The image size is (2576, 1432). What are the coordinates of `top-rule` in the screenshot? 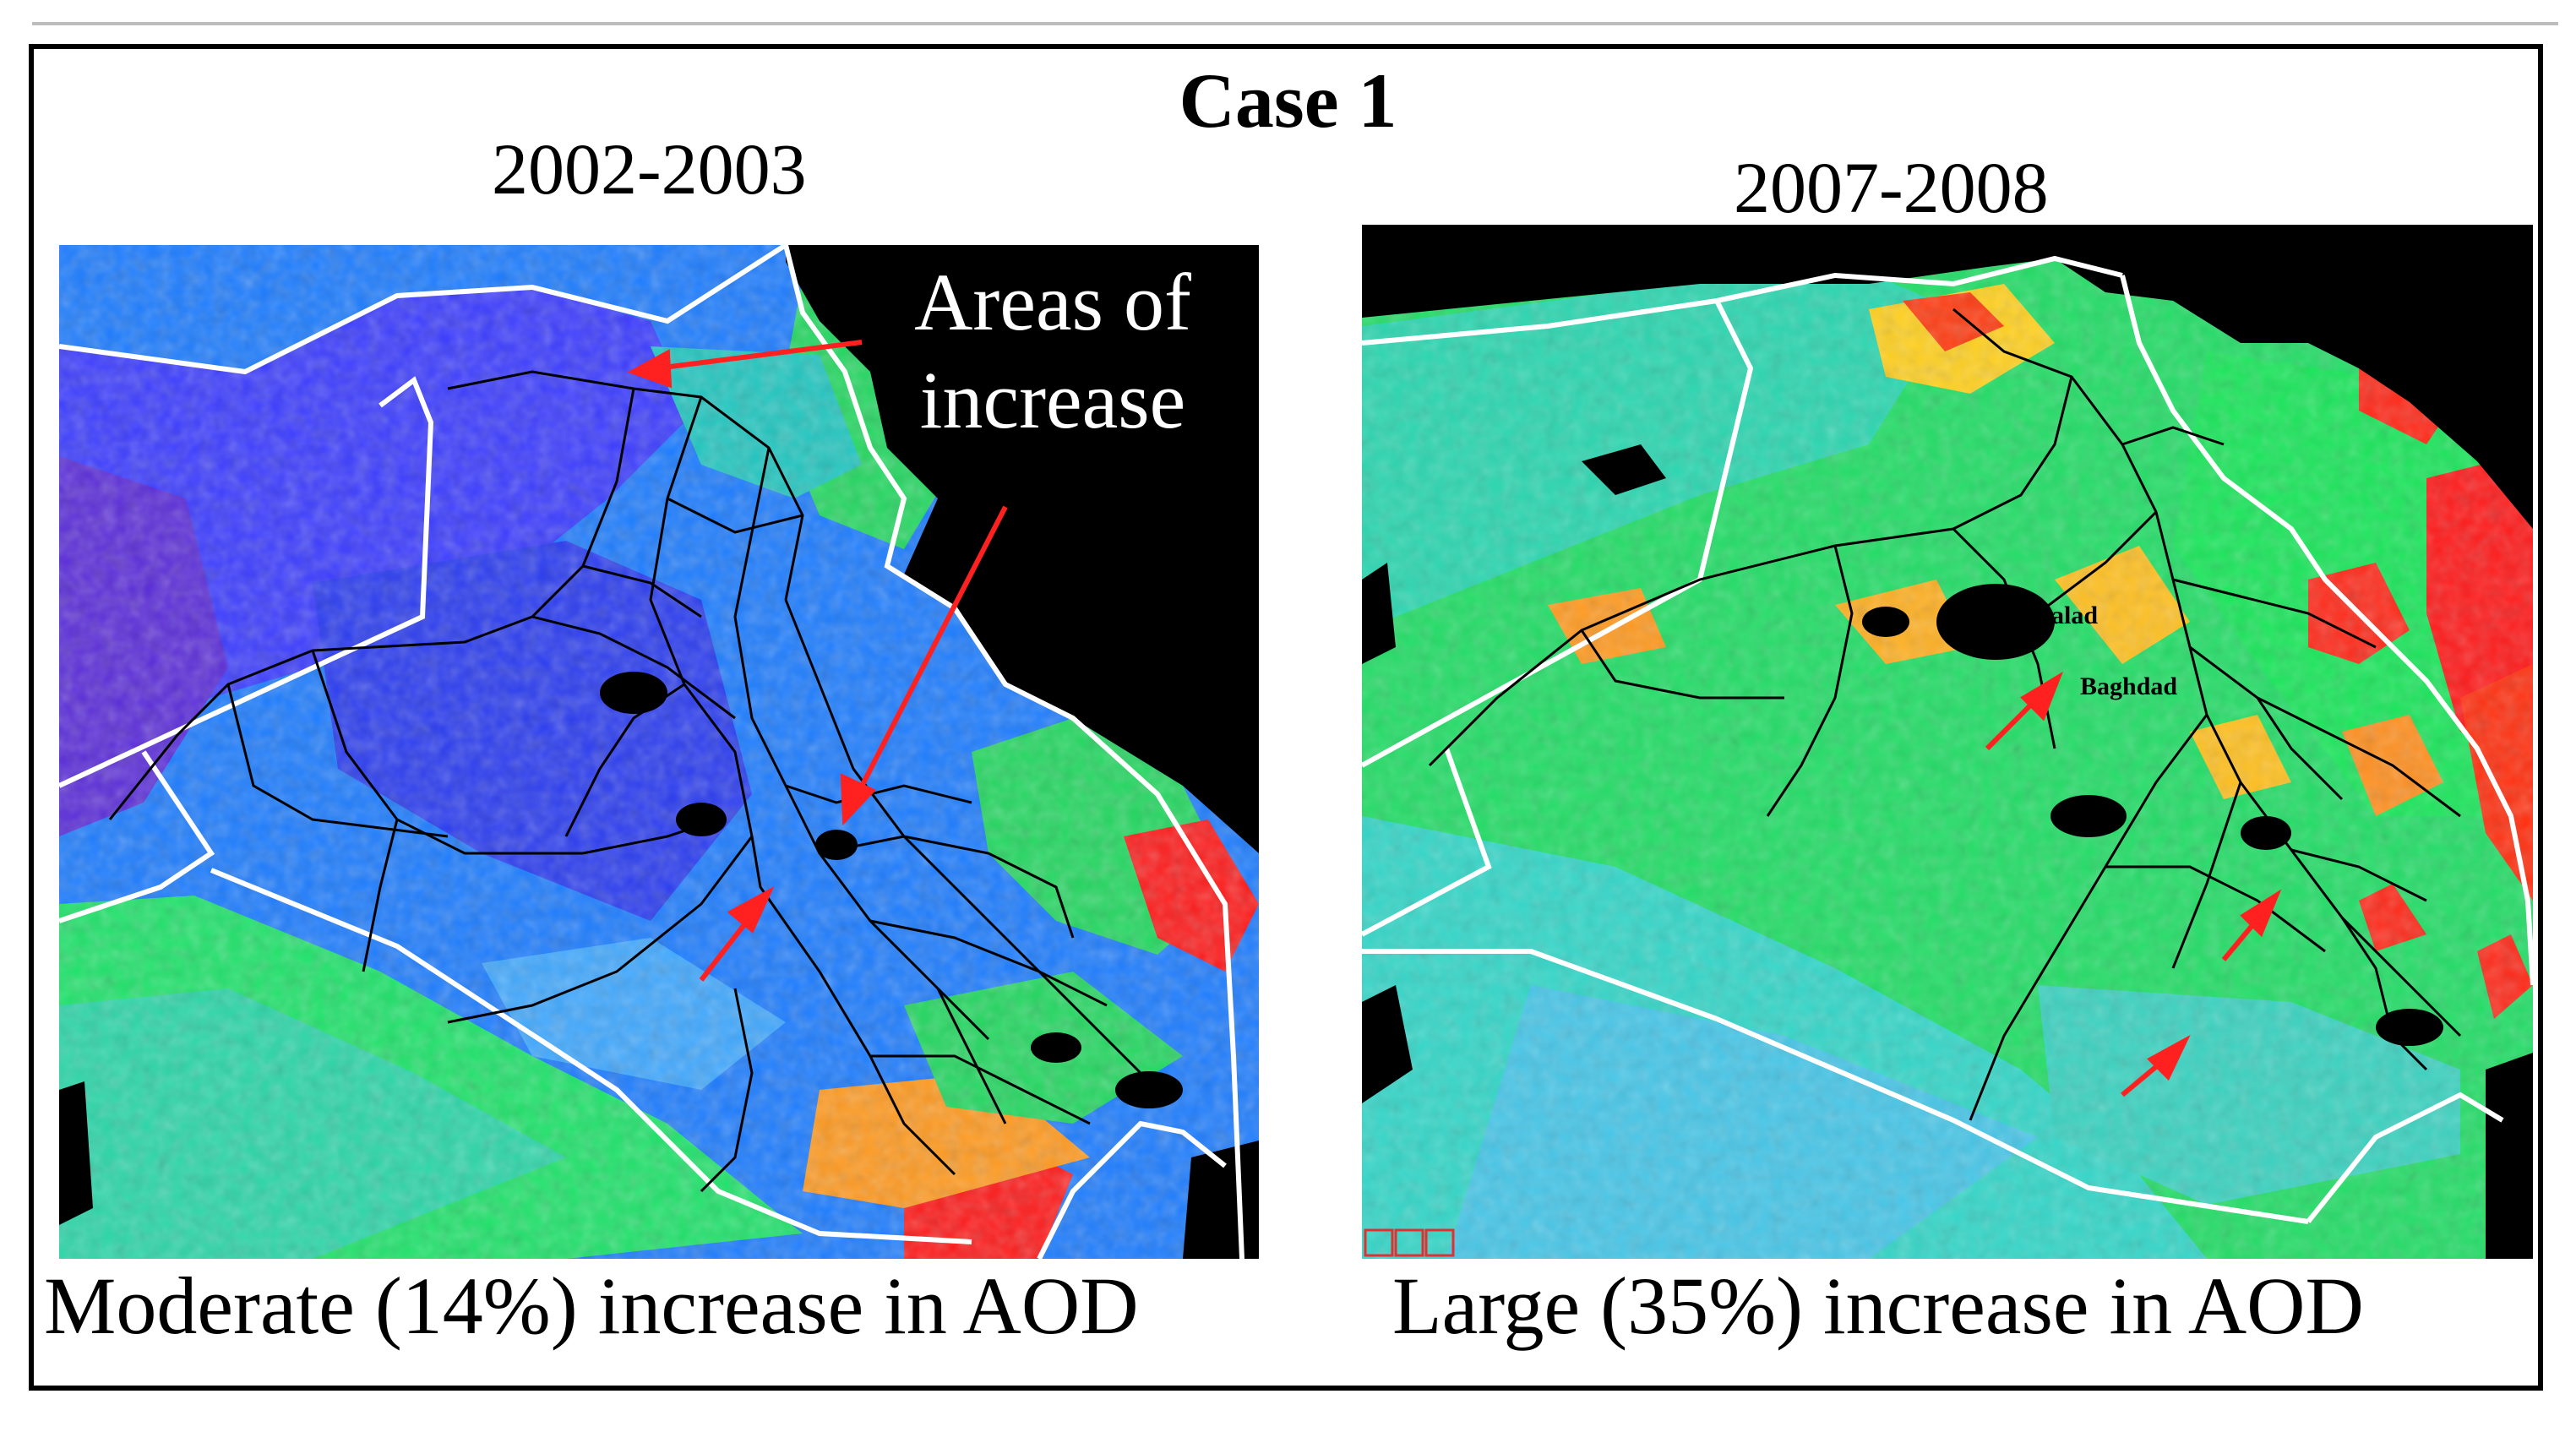 It's located at (1295, 24).